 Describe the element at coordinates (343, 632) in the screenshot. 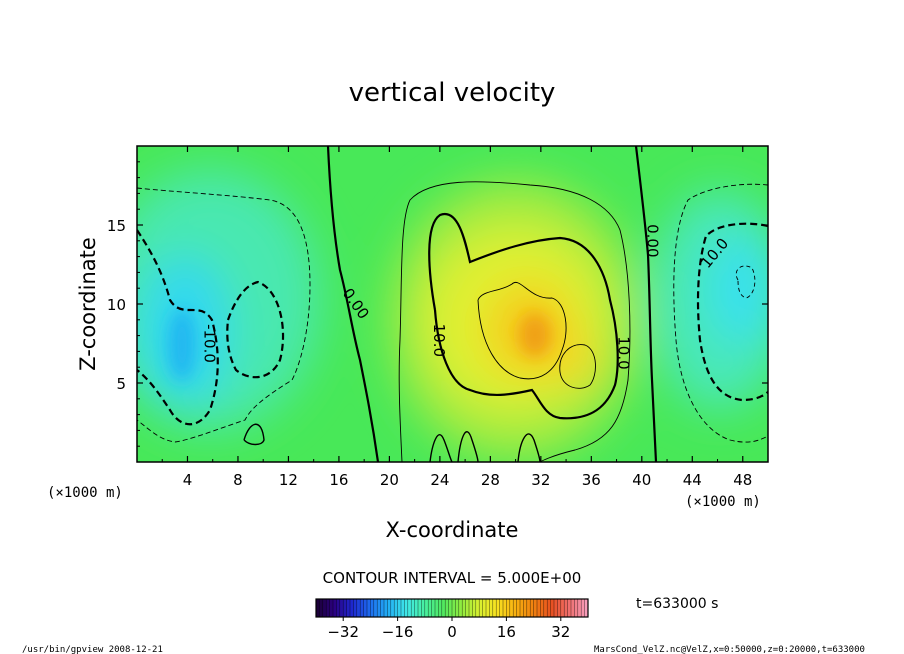

I see `colorbar-tick-label: −32` at that location.